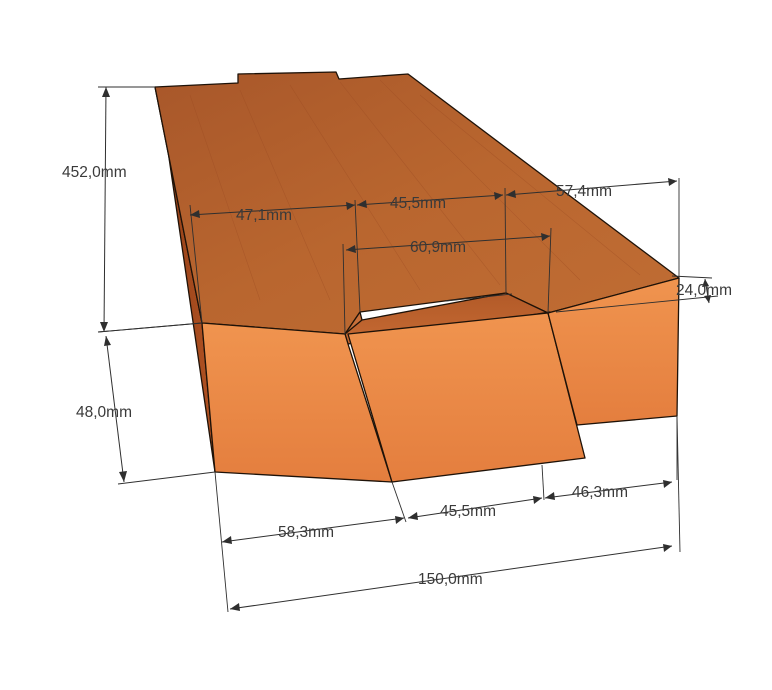 The height and width of the screenshot is (690, 772). I want to click on dovetail-tongue-front-face, so click(466, 397).